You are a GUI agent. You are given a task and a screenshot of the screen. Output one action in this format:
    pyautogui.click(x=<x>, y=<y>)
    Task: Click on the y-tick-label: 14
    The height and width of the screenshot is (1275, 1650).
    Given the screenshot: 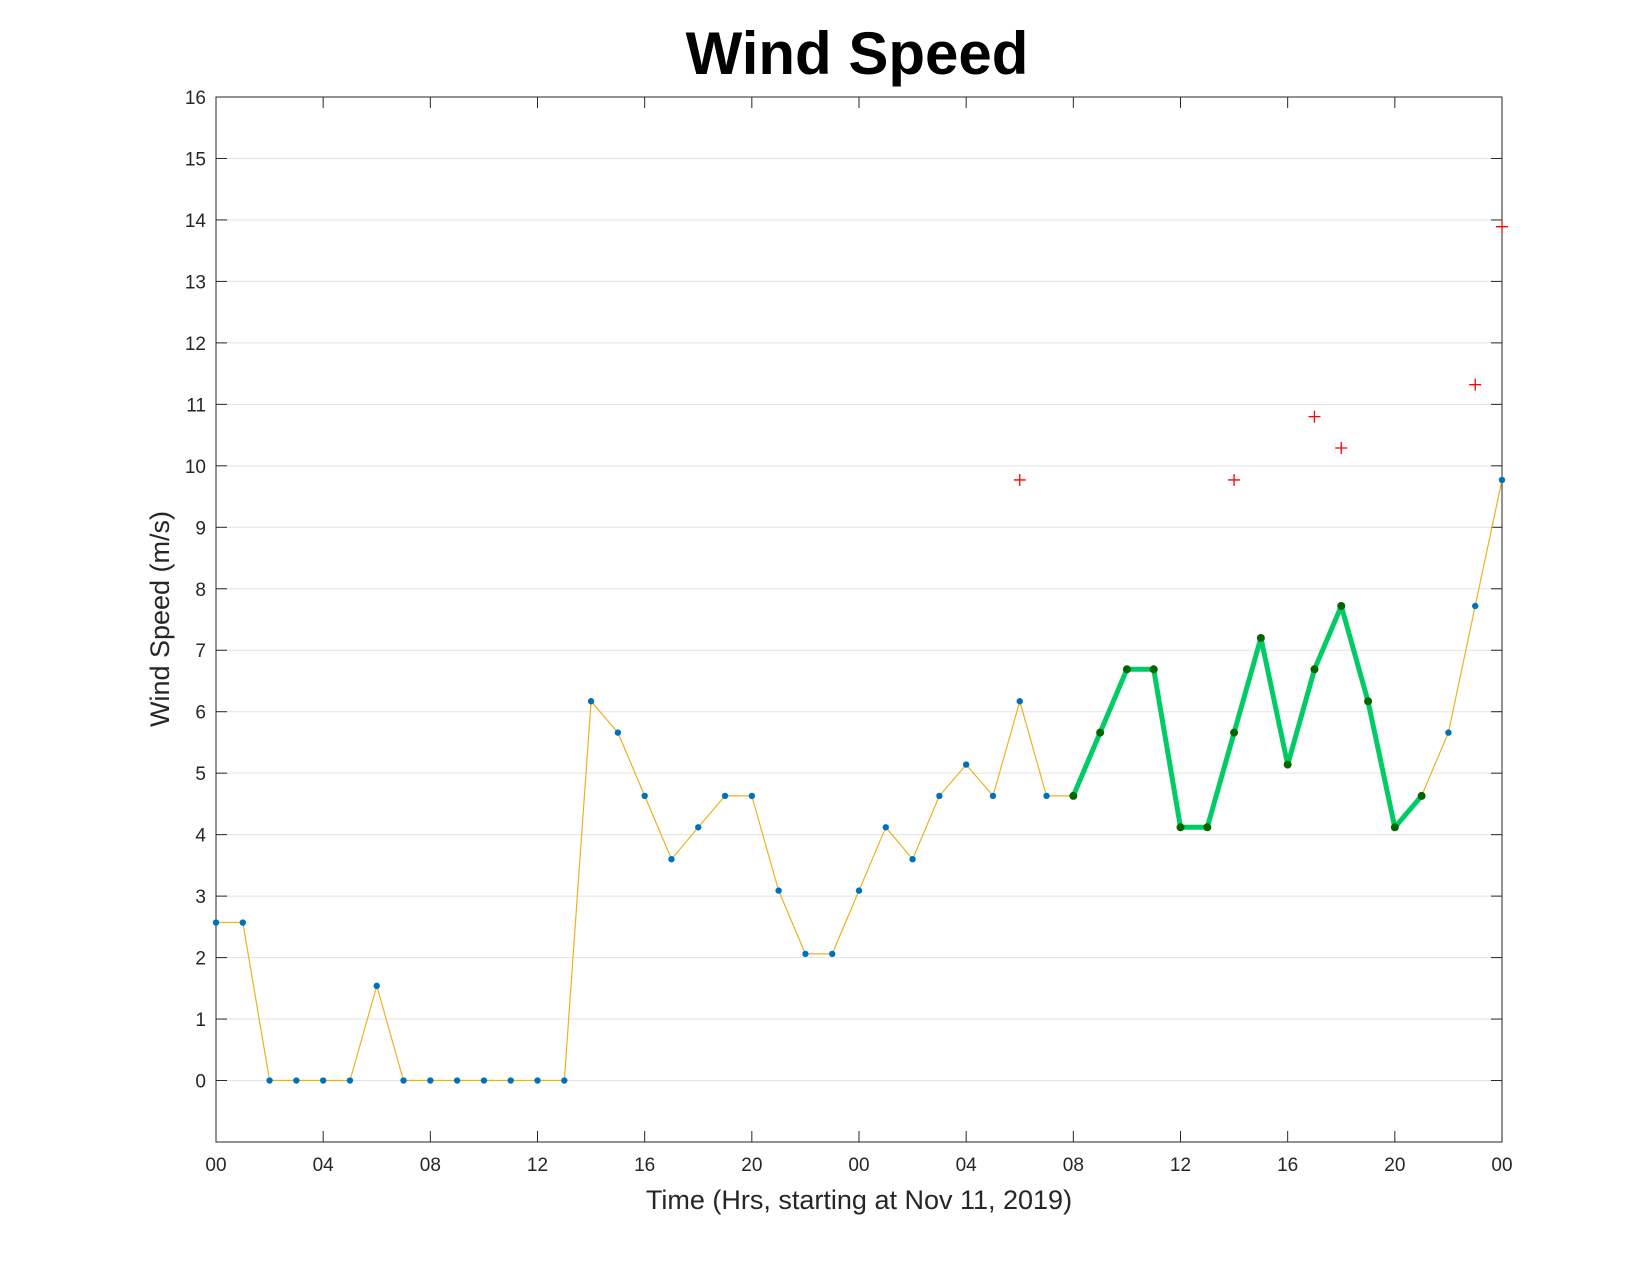 What is the action you would take?
    pyautogui.click(x=196, y=221)
    